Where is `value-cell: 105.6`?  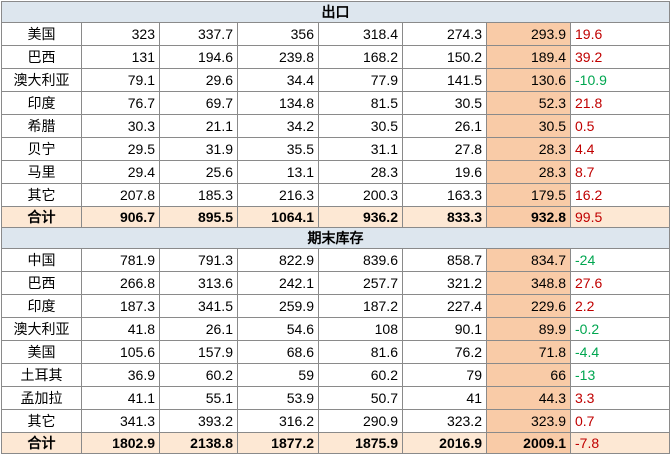 value-cell: 105.6 is located at coordinates (120, 352).